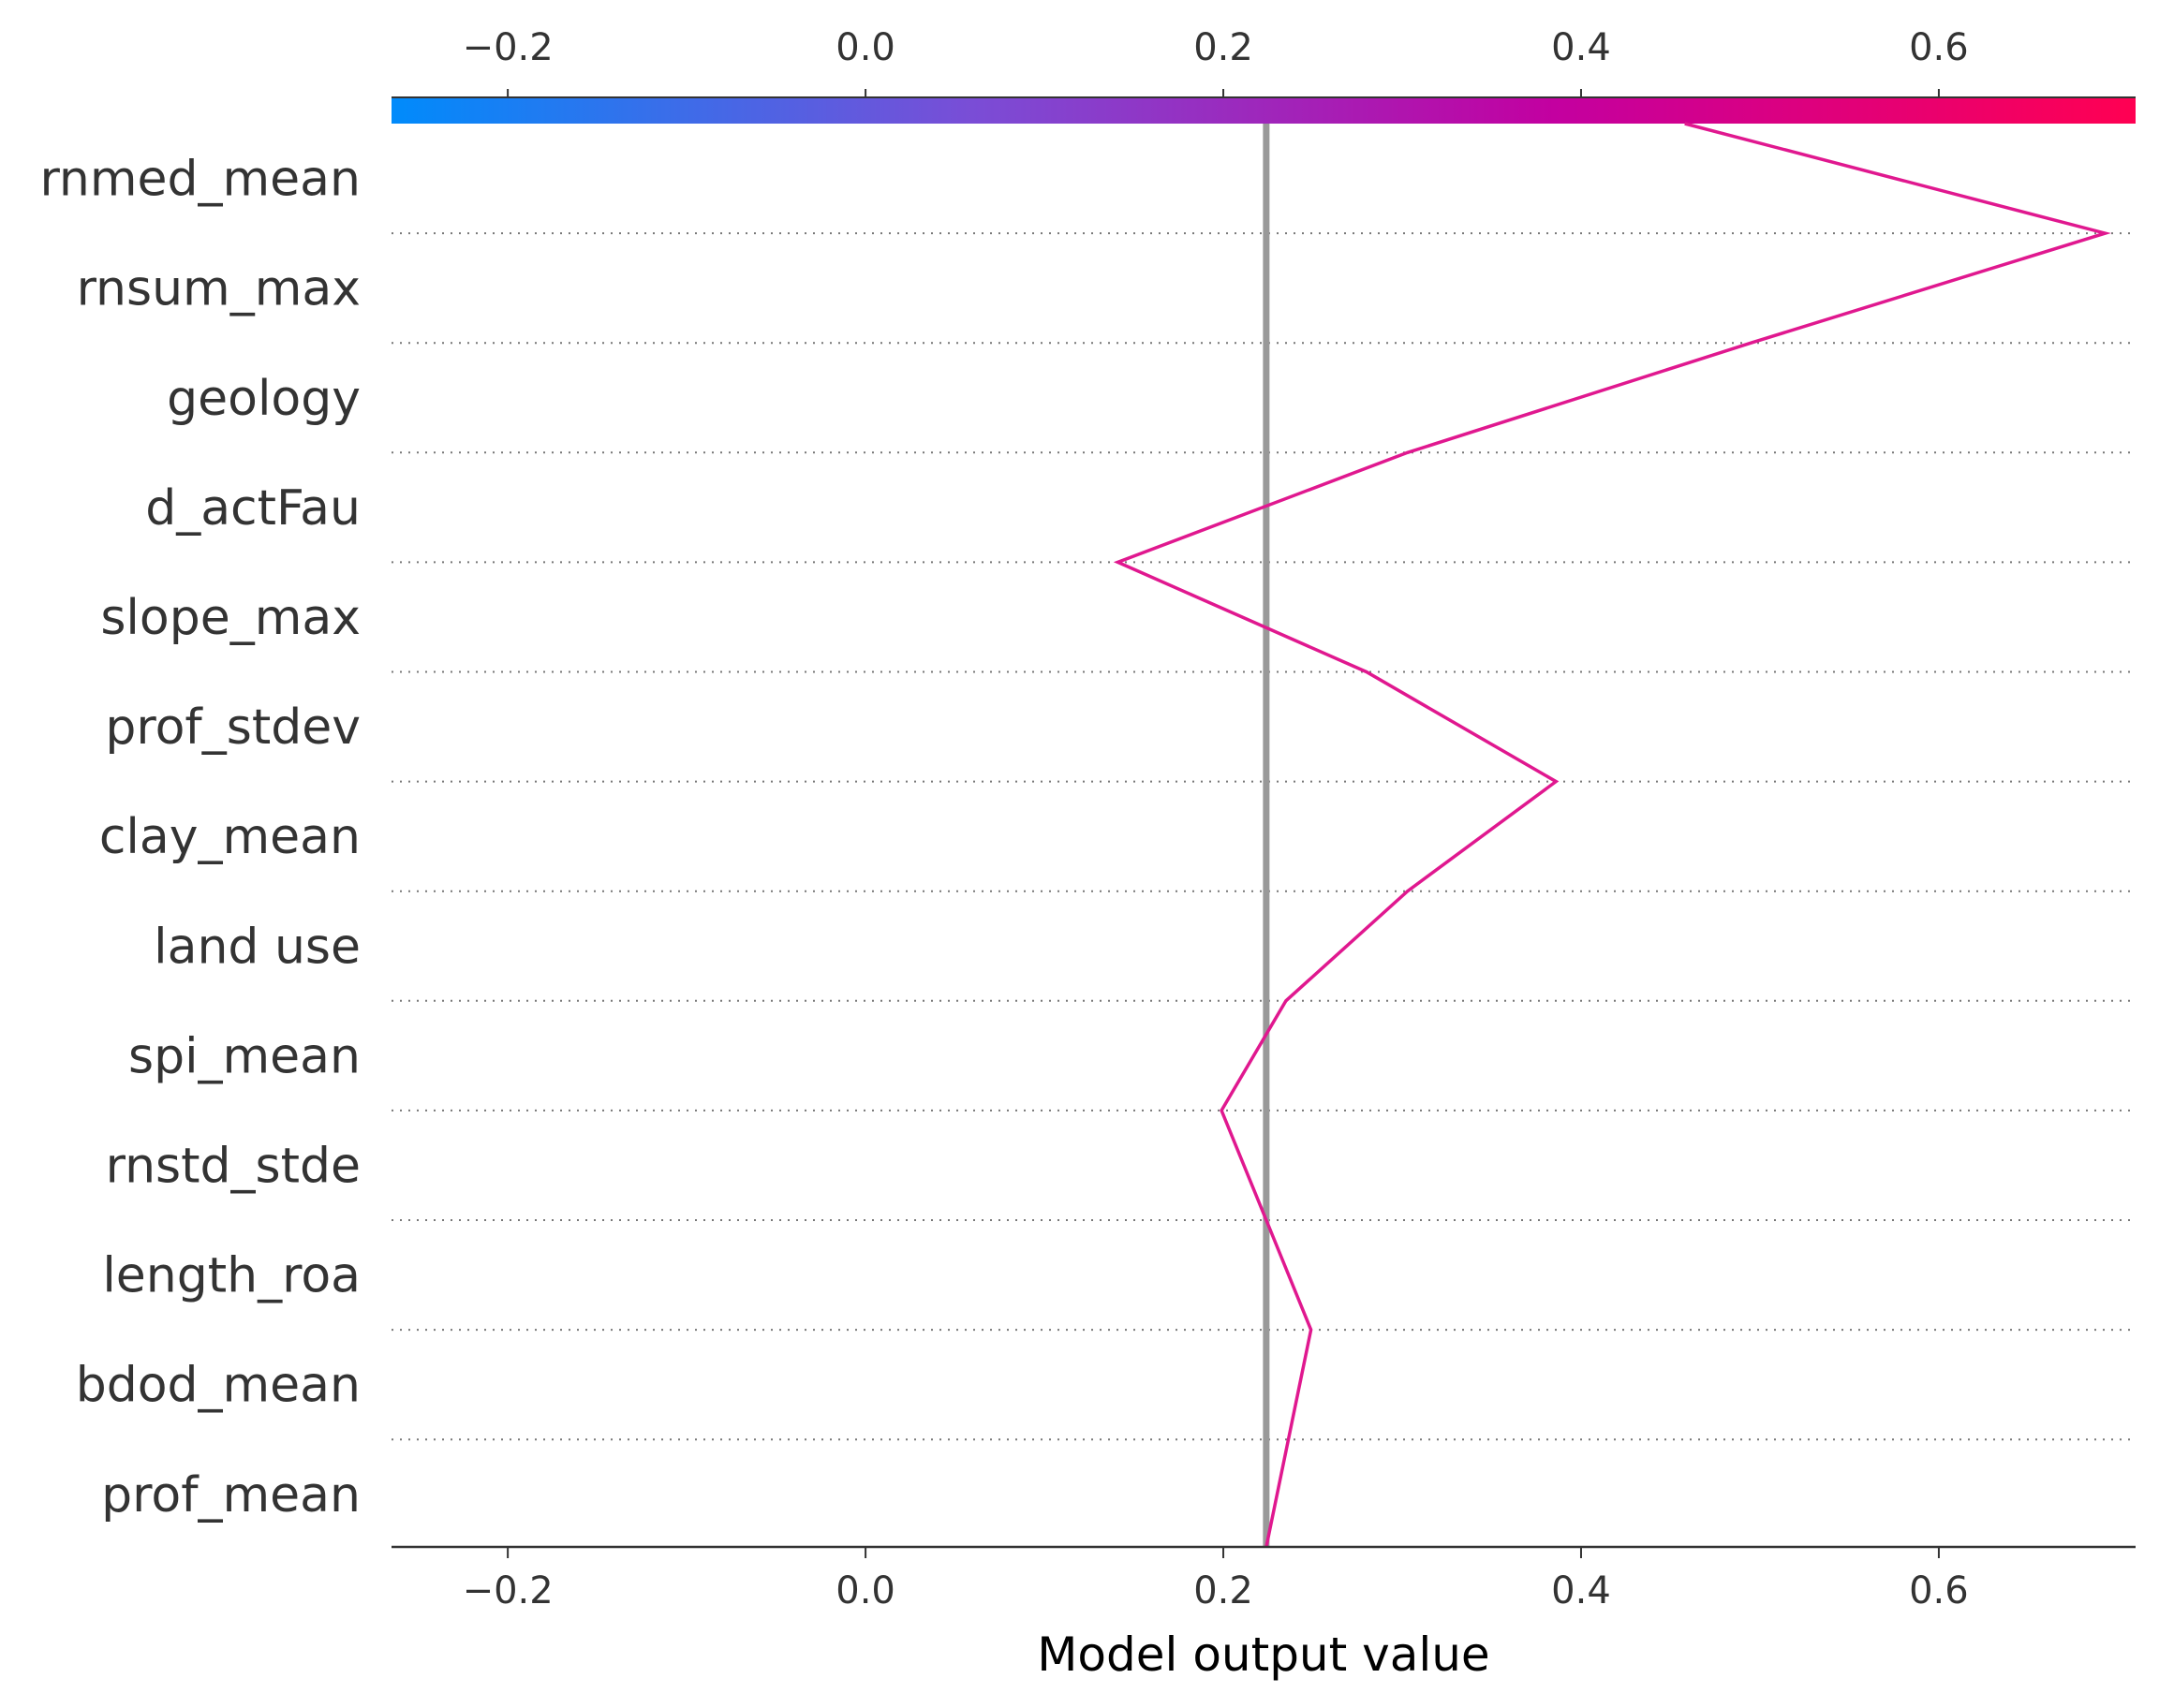 This screenshot has height=1708, width=2159. I want to click on feature-label: bdod_mean, so click(218, 1386).